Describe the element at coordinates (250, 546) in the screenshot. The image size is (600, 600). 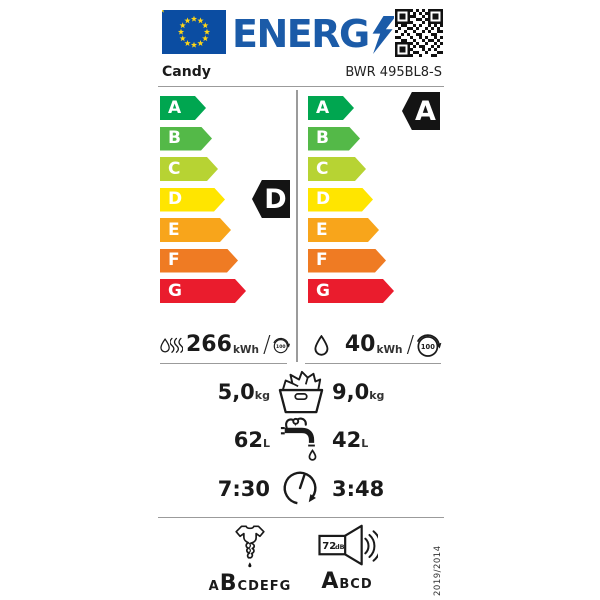
I see `spin-dry-icon` at that location.